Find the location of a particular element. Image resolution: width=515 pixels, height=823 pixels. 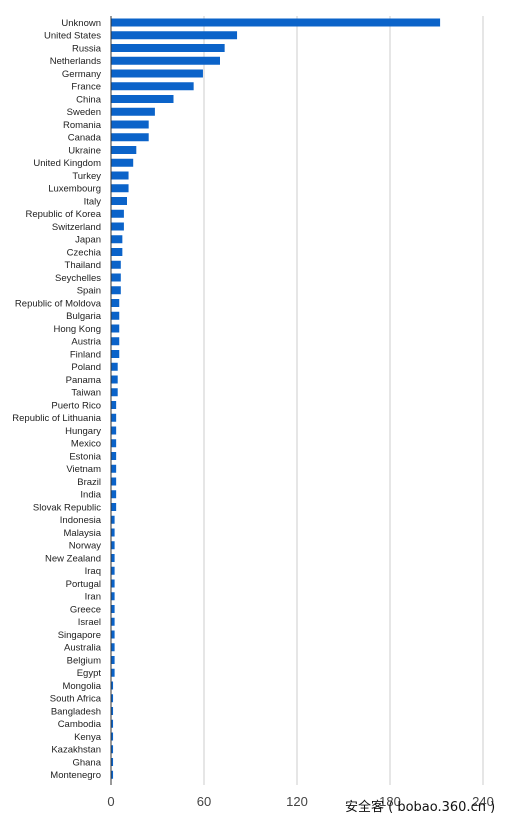

category-label: Finland is located at coordinates (85, 354).